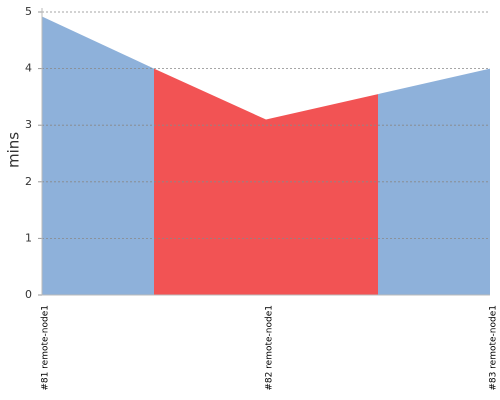 This screenshot has width=500, height=400. I want to click on y-axis-label: mins, so click(14, 150).